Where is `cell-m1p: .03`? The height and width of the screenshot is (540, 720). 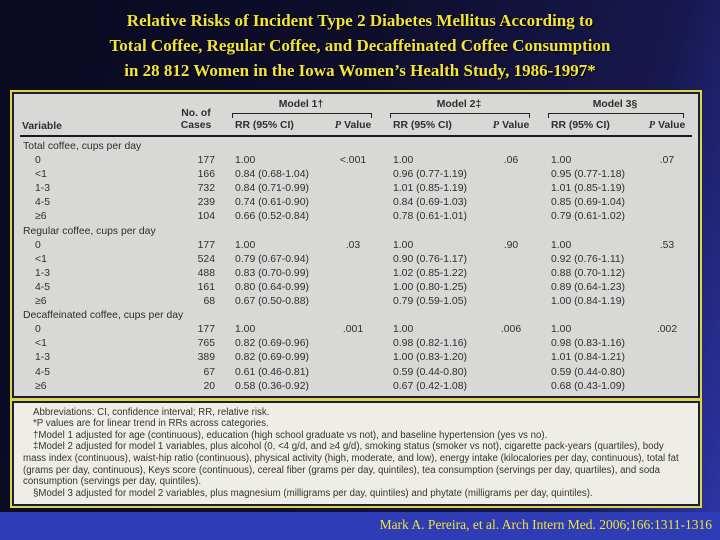
cell-m1p: .03 is located at coordinates (353, 245).